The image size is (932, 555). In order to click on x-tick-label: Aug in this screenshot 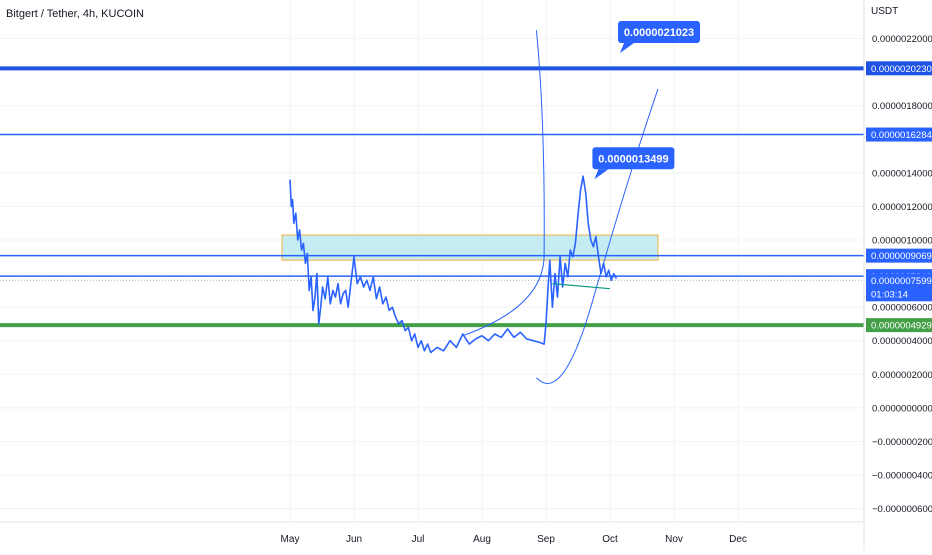, I will do `click(482, 539)`.